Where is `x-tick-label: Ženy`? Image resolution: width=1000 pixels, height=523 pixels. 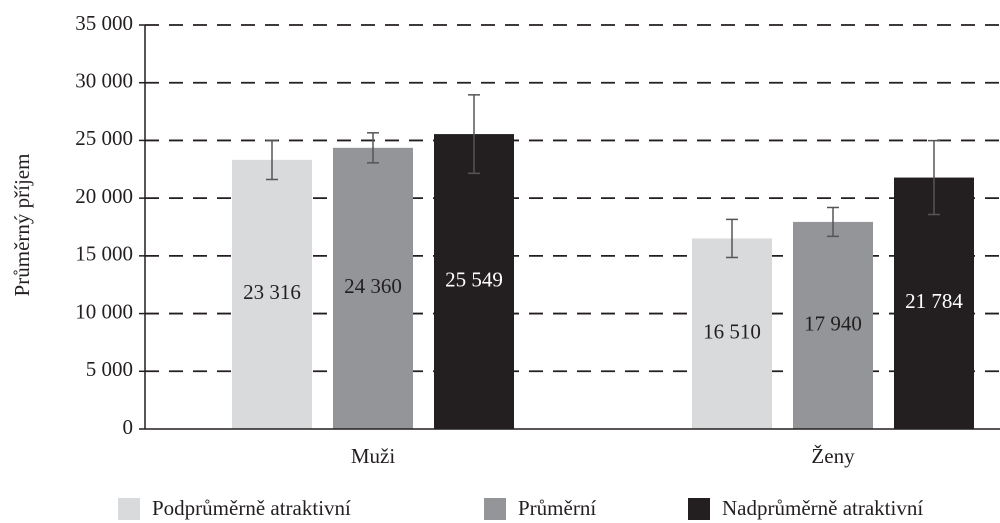
x-tick-label: Ženy is located at coordinates (833, 456).